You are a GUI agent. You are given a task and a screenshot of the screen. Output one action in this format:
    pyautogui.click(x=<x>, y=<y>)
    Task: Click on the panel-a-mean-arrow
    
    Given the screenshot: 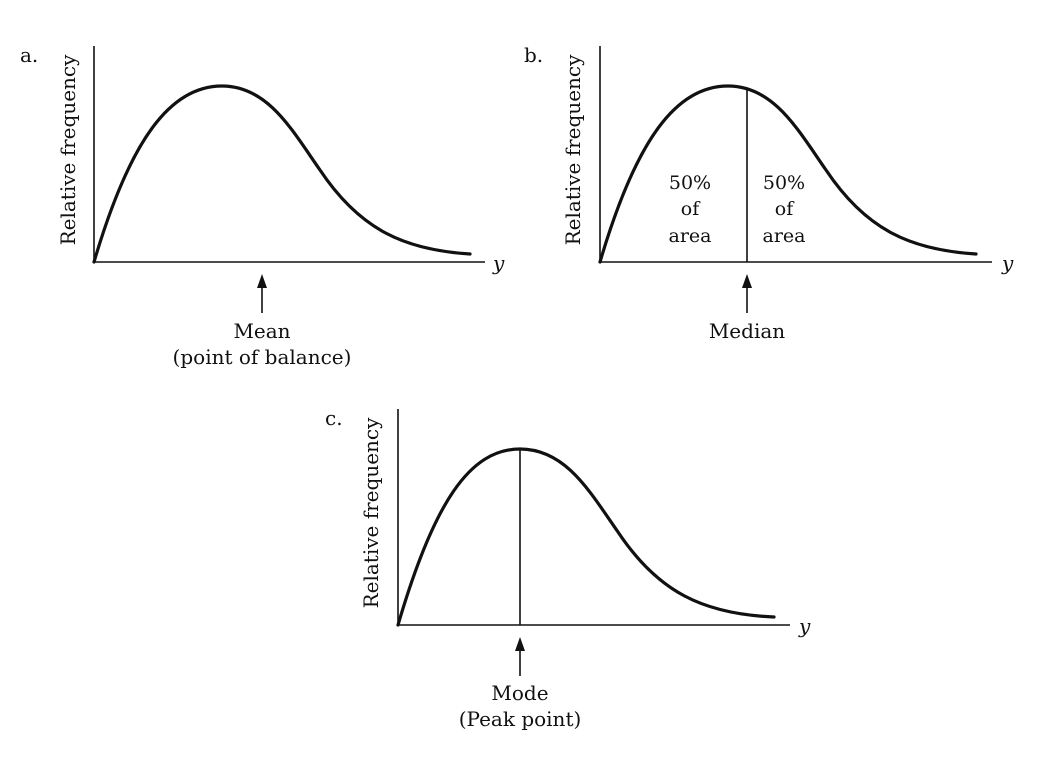 What is the action you would take?
    pyautogui.click(x=262, y=293)
    